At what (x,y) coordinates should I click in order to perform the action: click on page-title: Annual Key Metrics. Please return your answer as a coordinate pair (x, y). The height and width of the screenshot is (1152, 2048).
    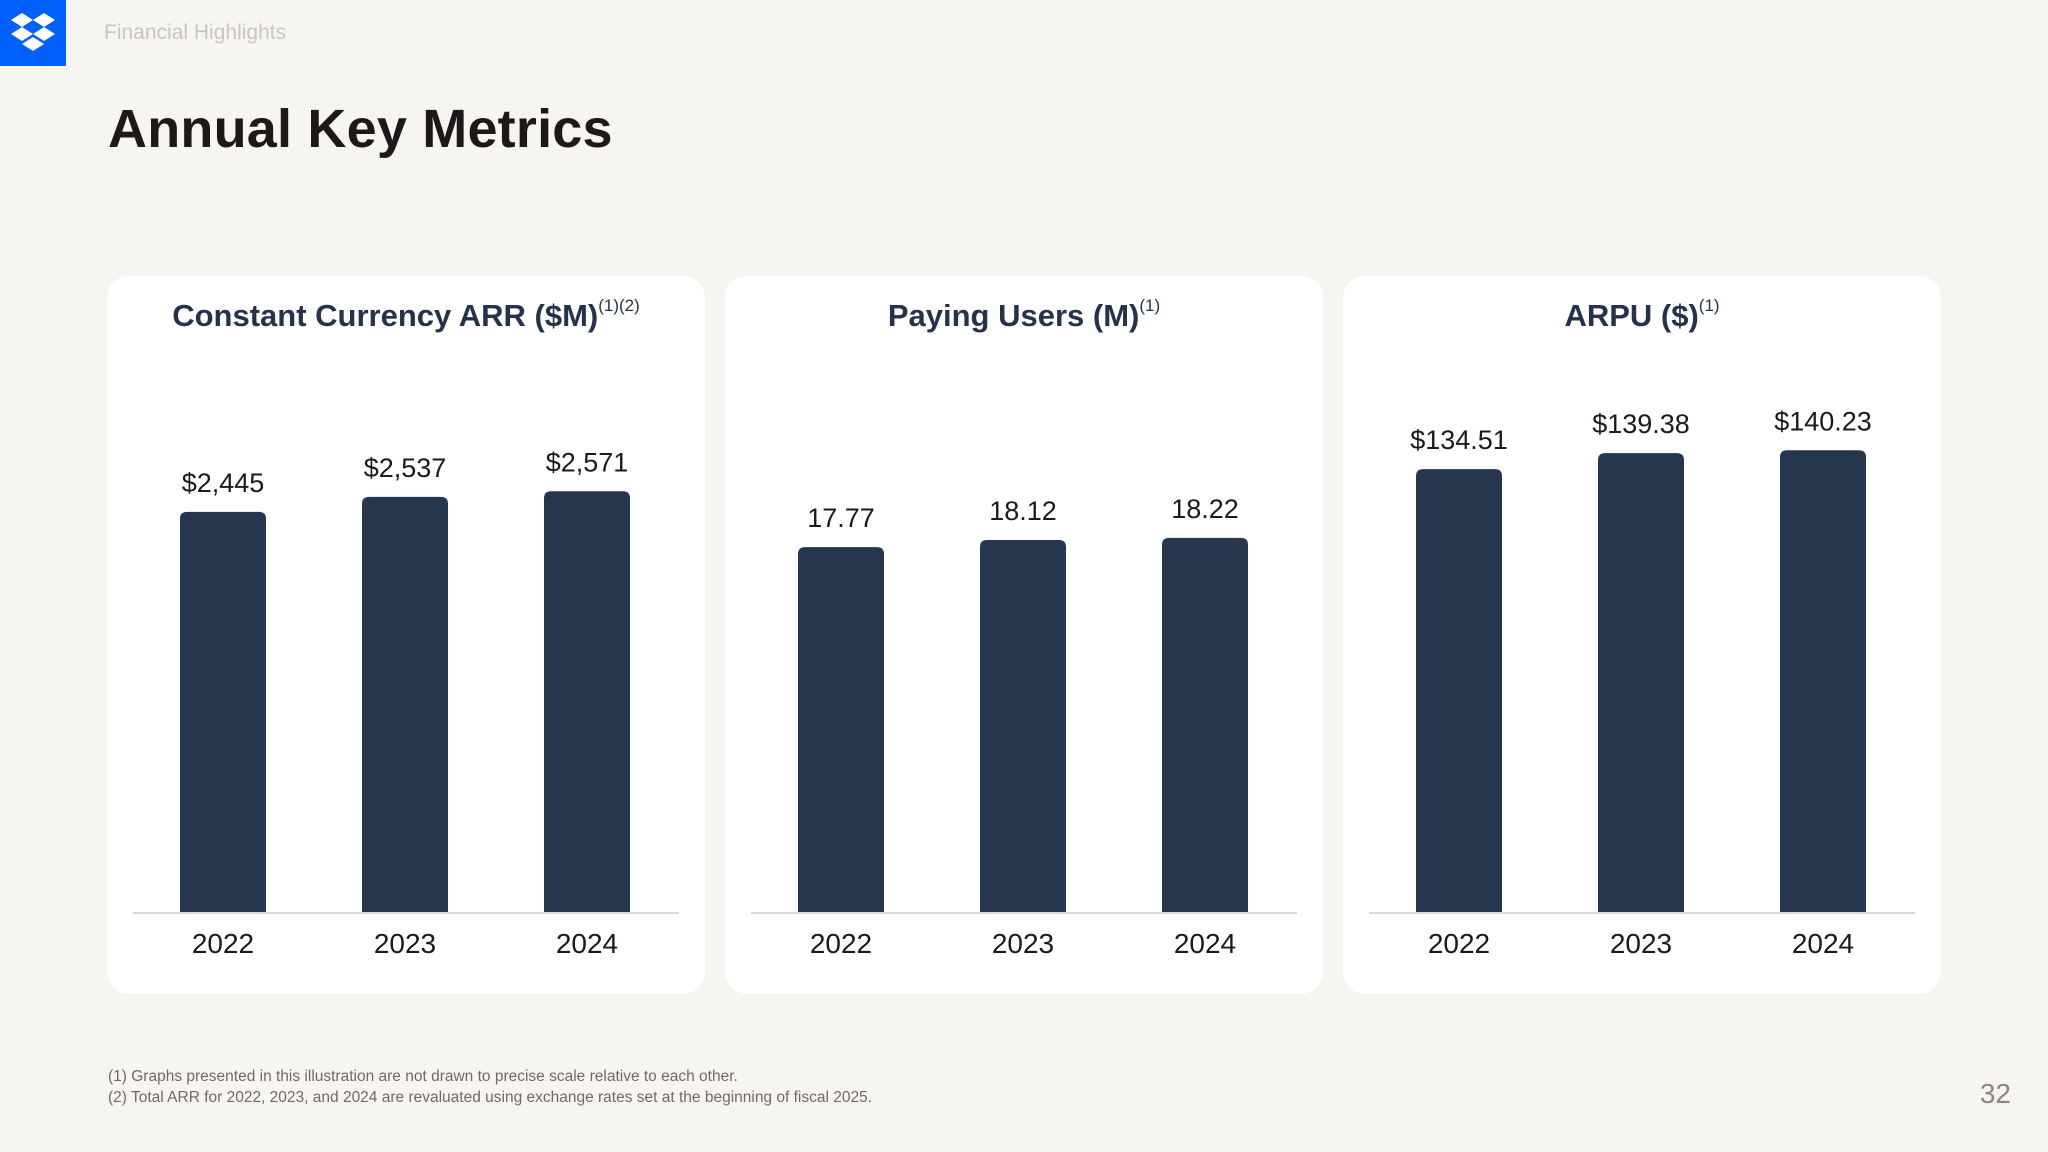
    Looking at the image, I should click on (360, 129).